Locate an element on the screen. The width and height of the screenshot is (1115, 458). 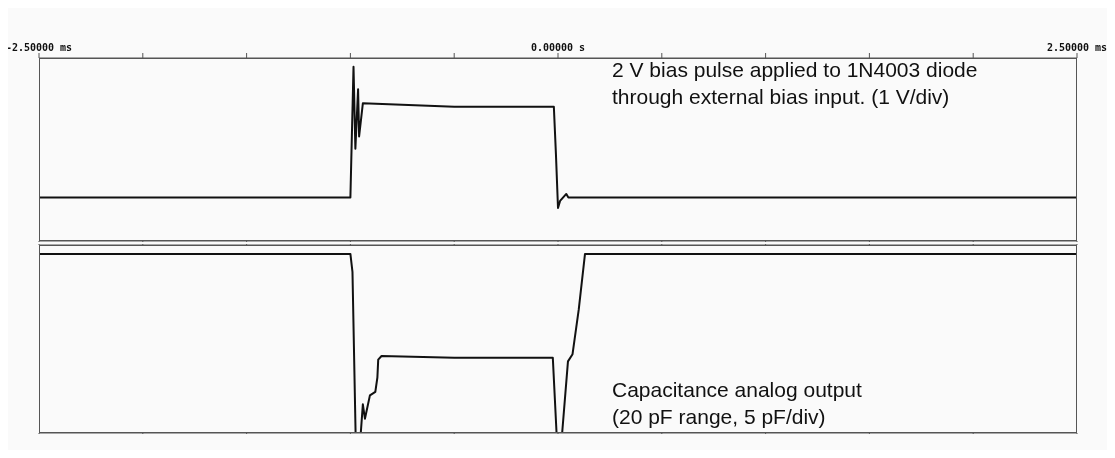
x-tick-label: 0.00000 s is located at coordinates (558, 47).